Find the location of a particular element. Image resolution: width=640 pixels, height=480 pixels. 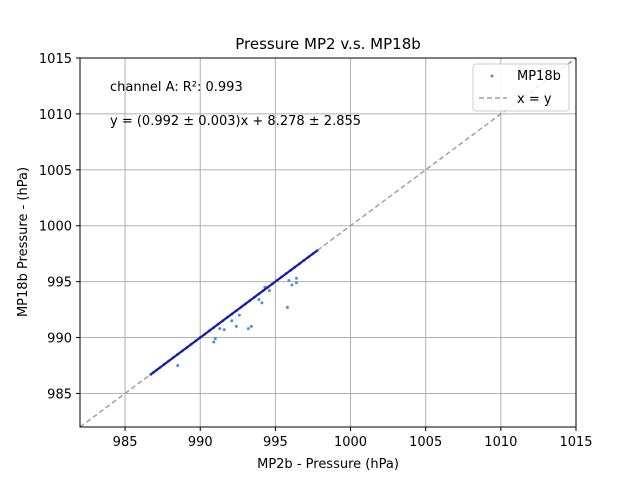

x-tick-label: 1000 is located at coordinates (350, 442).